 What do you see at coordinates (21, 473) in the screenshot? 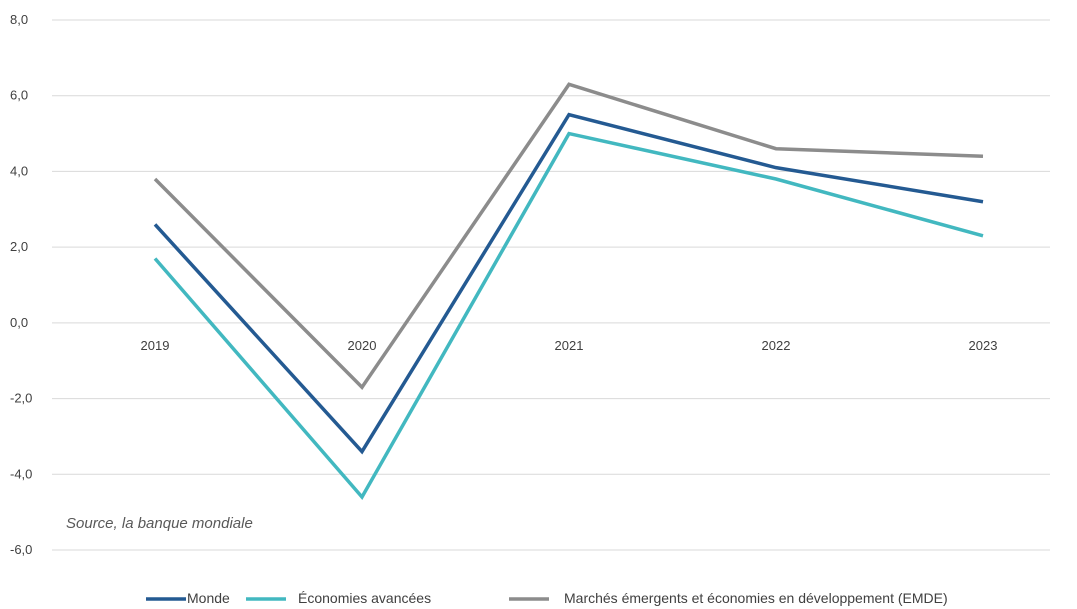
I see `y-tick-label: -4,0` at bounding box center [21, 473].